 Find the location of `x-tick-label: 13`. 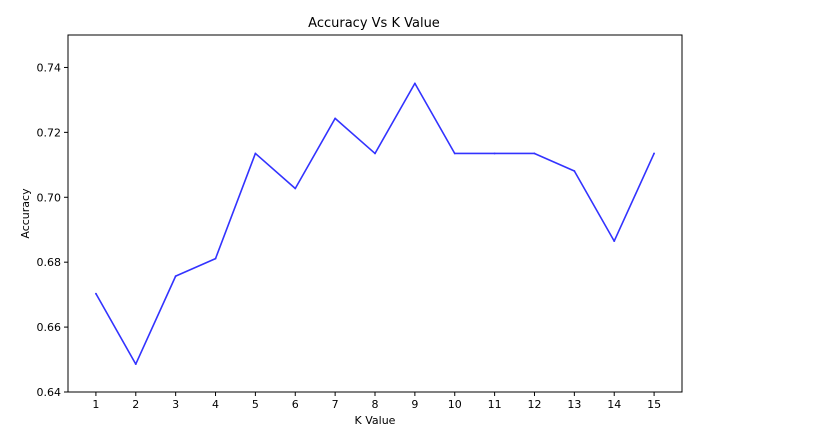

x-tick-label: 13 is located at coordinates (574, 404).